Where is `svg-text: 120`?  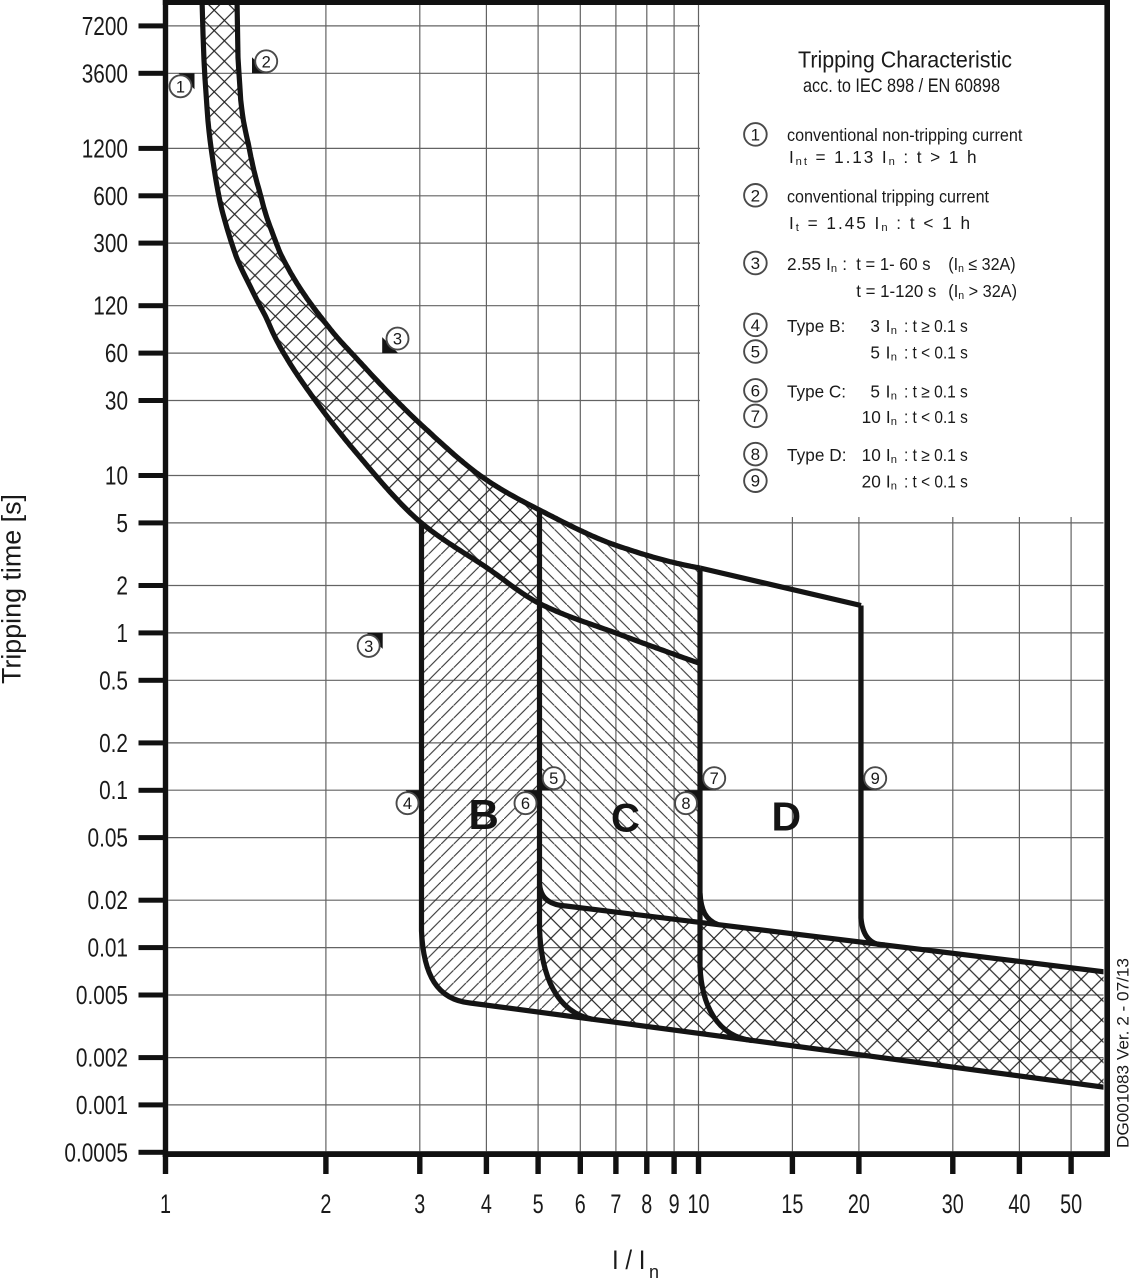 svg-text: 120 is located at coordinates (110, 306).